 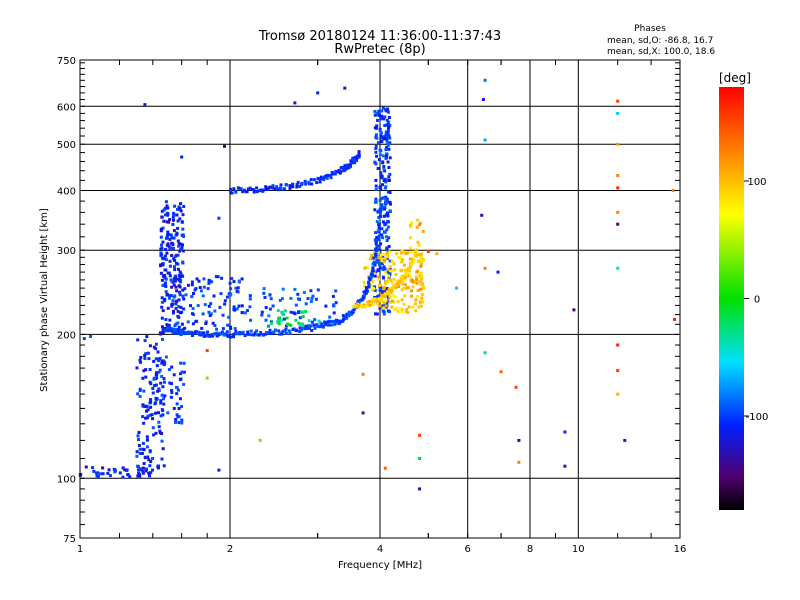 I want to click on x-tick-label: 2, so click(x=230, y=549).